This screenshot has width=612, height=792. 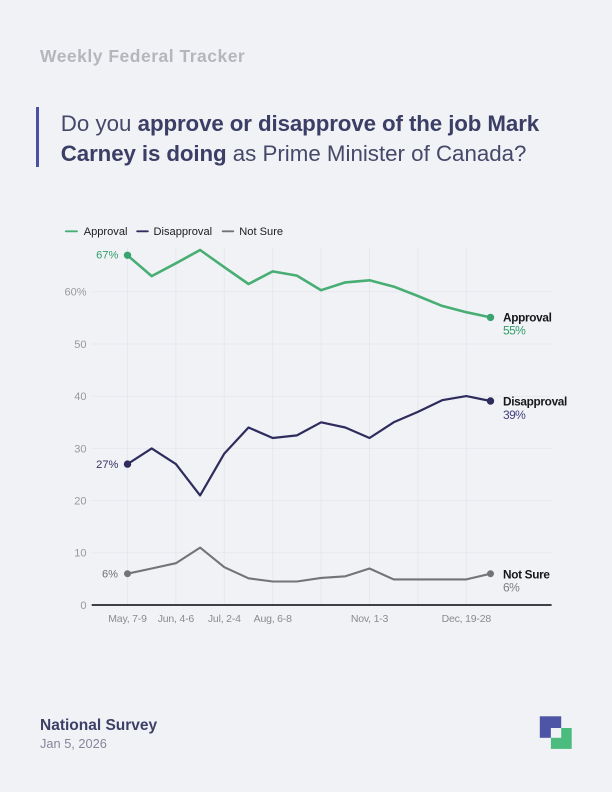 What do you see at coordinates (80, 345) in the screenshot?
I see `svg-text: 50` at bounding box center [80, 345].